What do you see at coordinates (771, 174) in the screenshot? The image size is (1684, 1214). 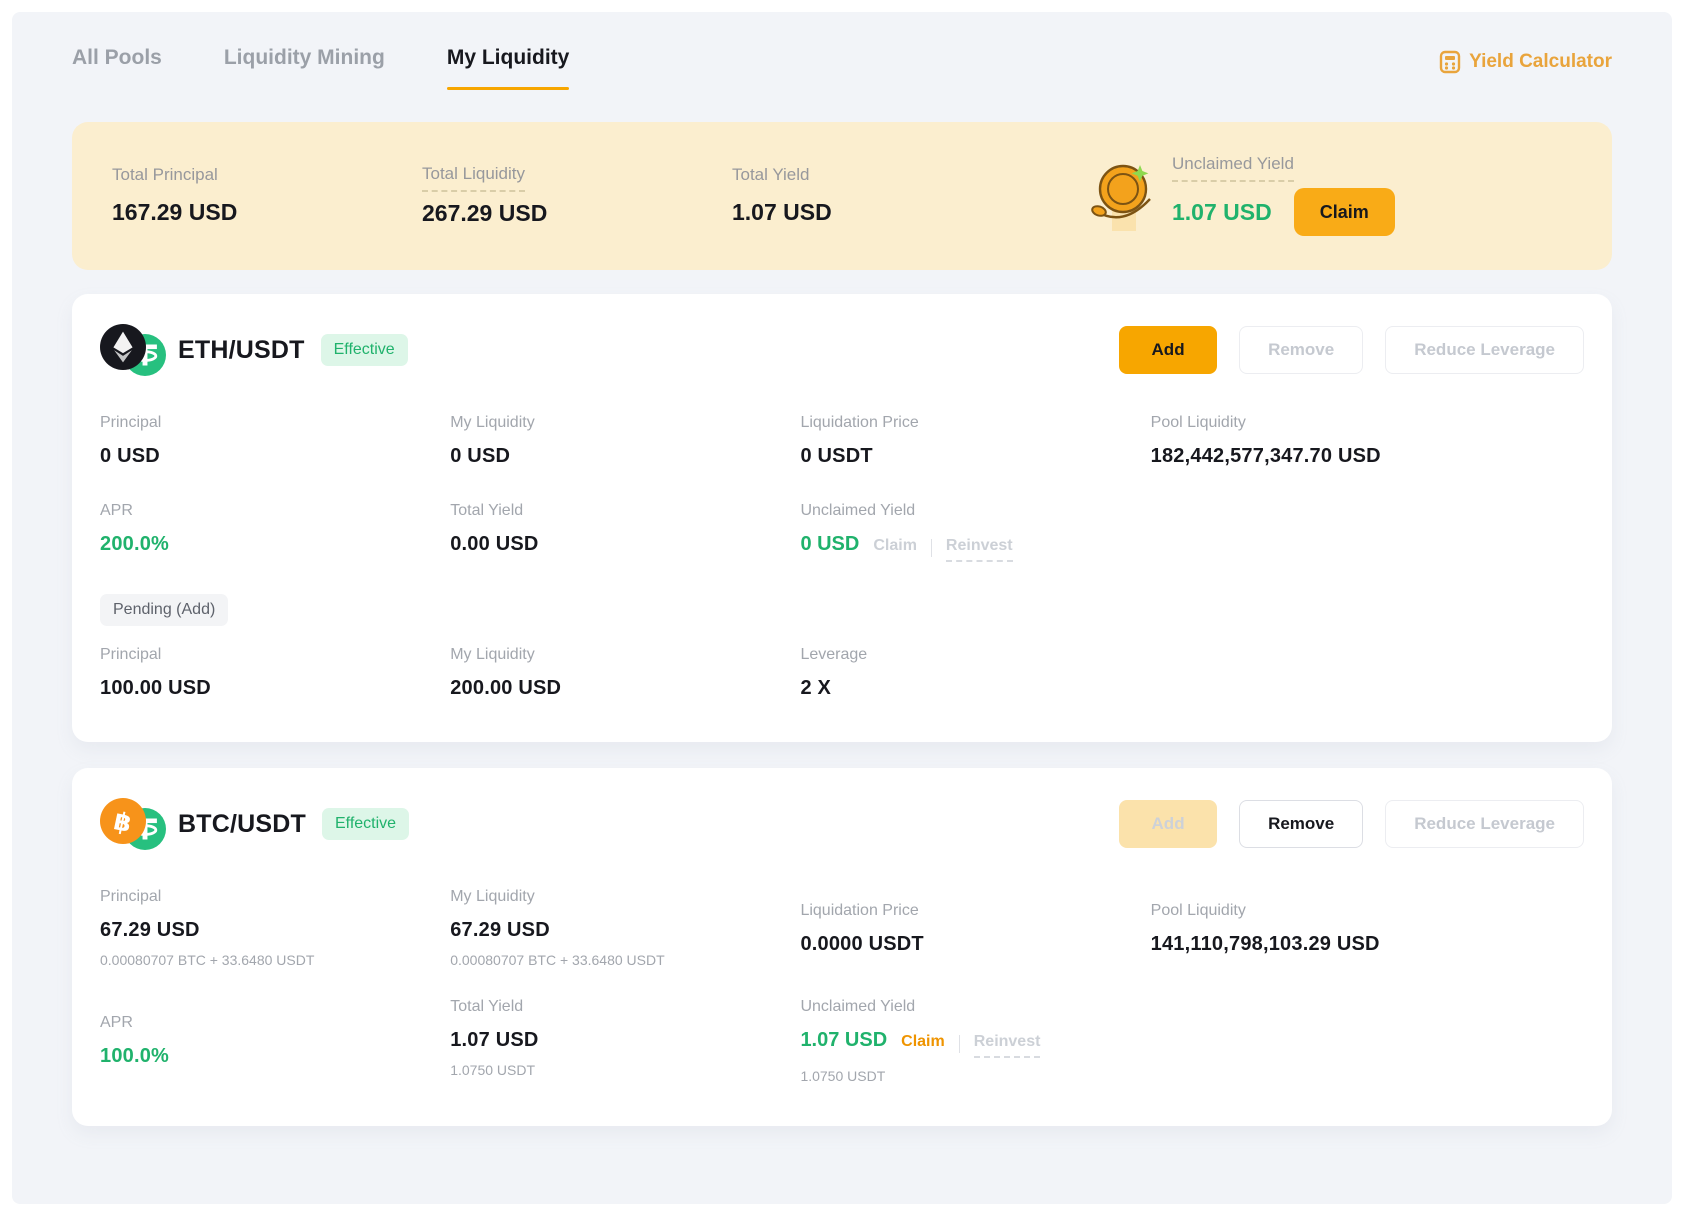 I see `total-yield-label: Total Yield` at bounding box center [771, 174].